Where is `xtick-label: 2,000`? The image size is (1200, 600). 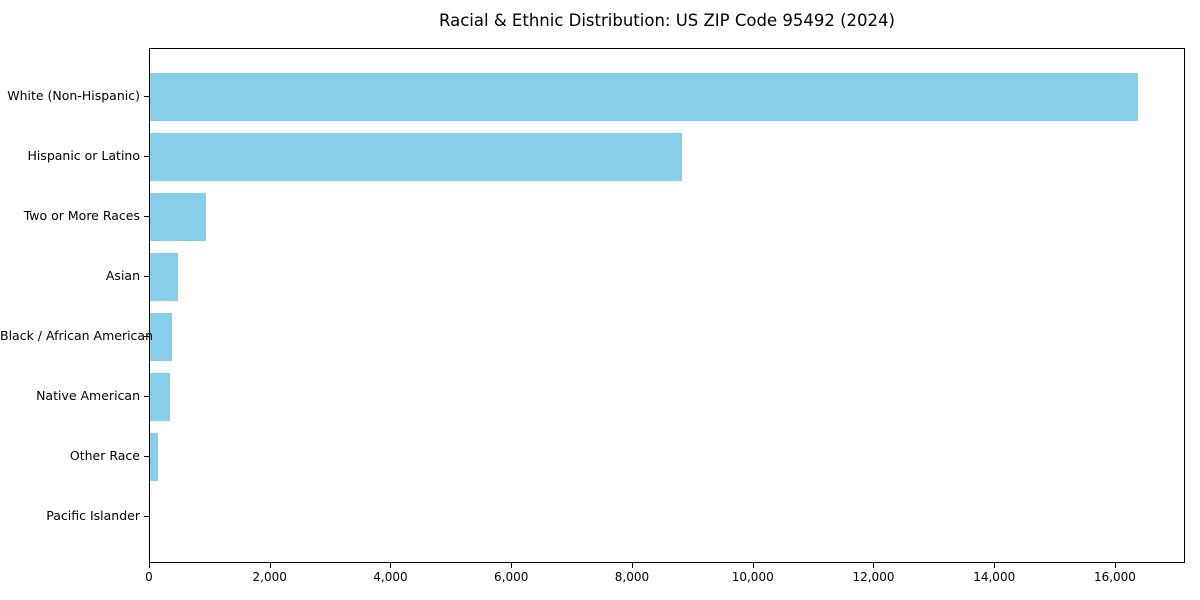
xtick-label: 2,000 is located at coordinates (269, 577).